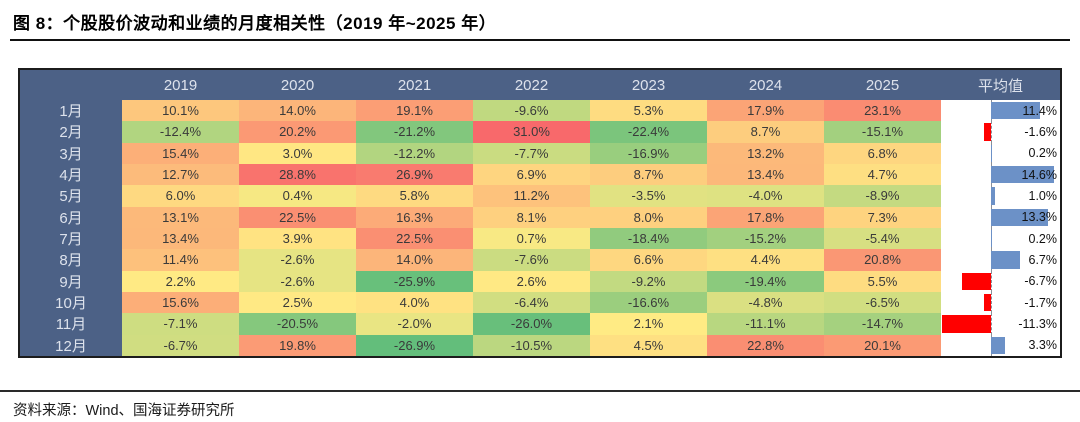  Describe the element at coordinates (531, 217) in the screenshot. I see `heatmap-cell-2022: 8.1%` at that location.